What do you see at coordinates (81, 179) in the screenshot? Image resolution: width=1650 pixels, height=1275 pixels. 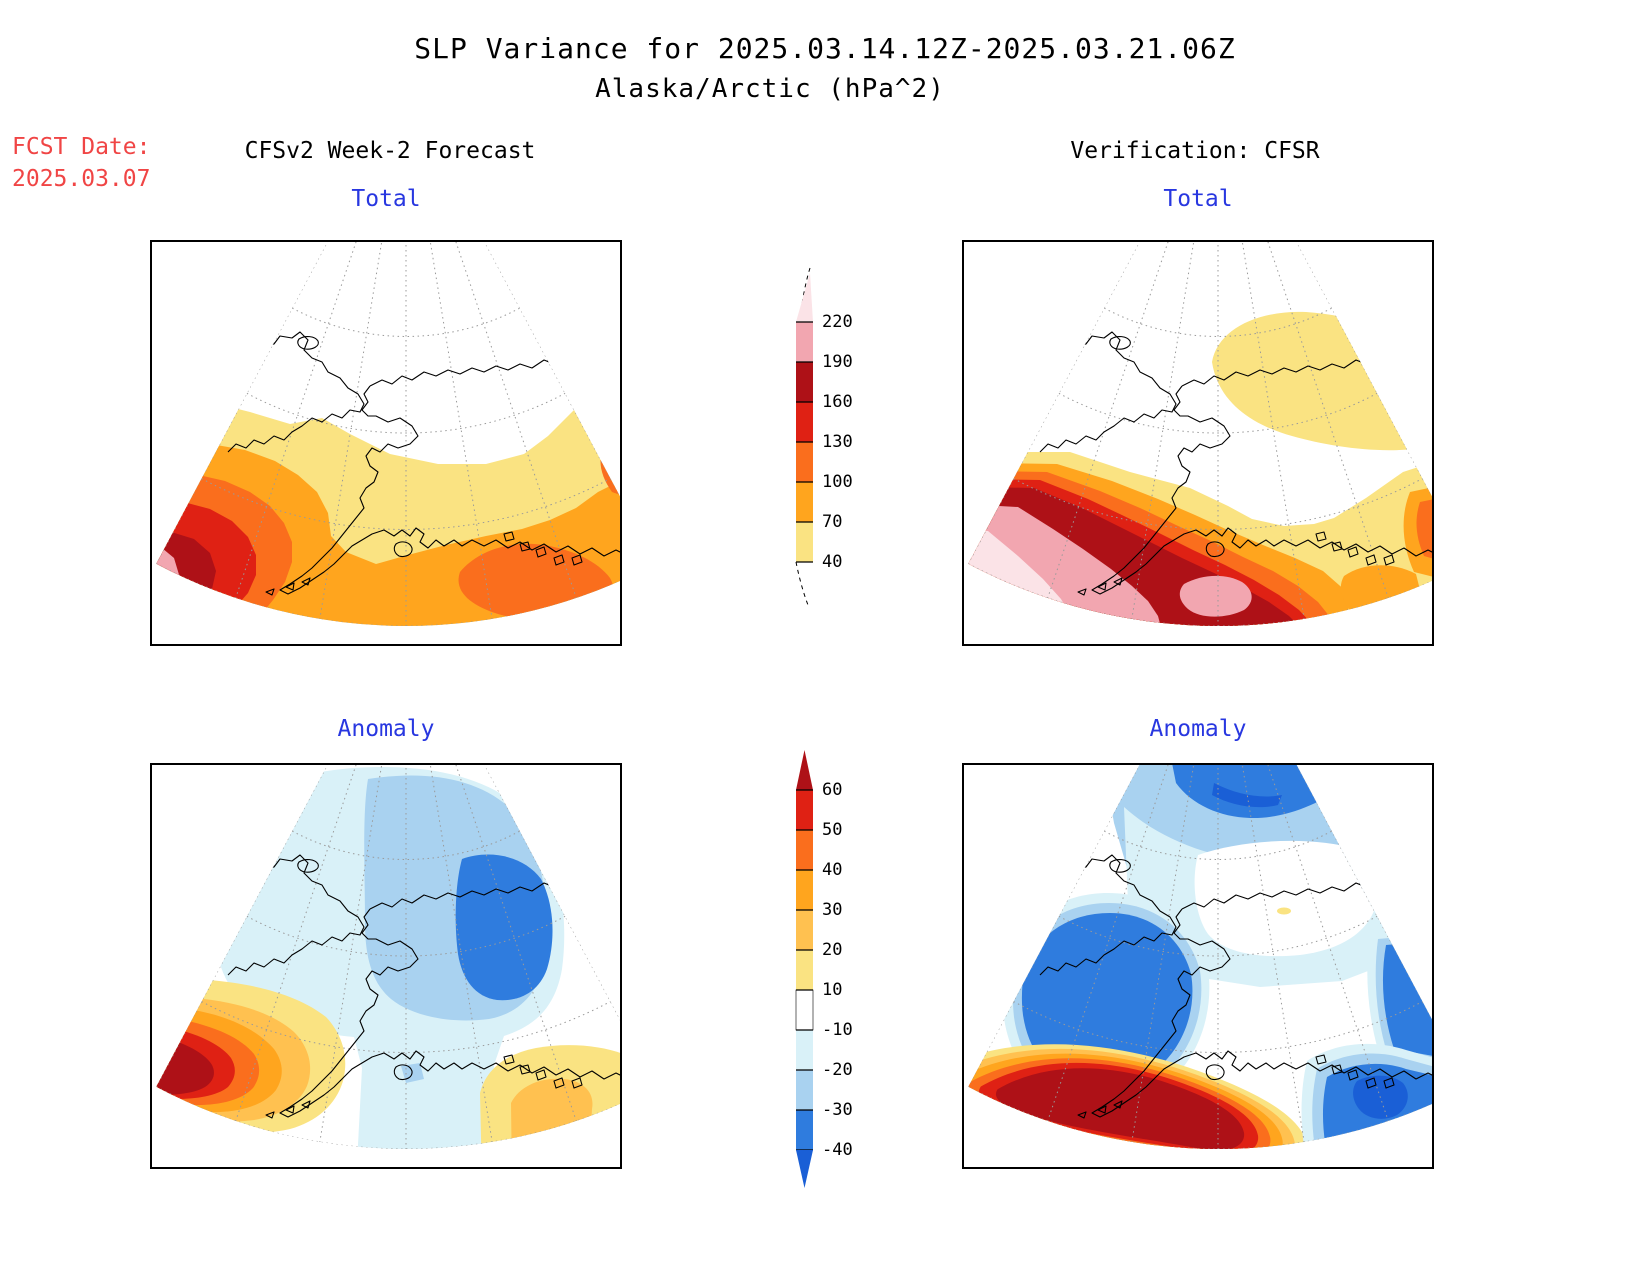 I see `forecast-date-value: 2025.03.07` at bounding box center [81, 179].